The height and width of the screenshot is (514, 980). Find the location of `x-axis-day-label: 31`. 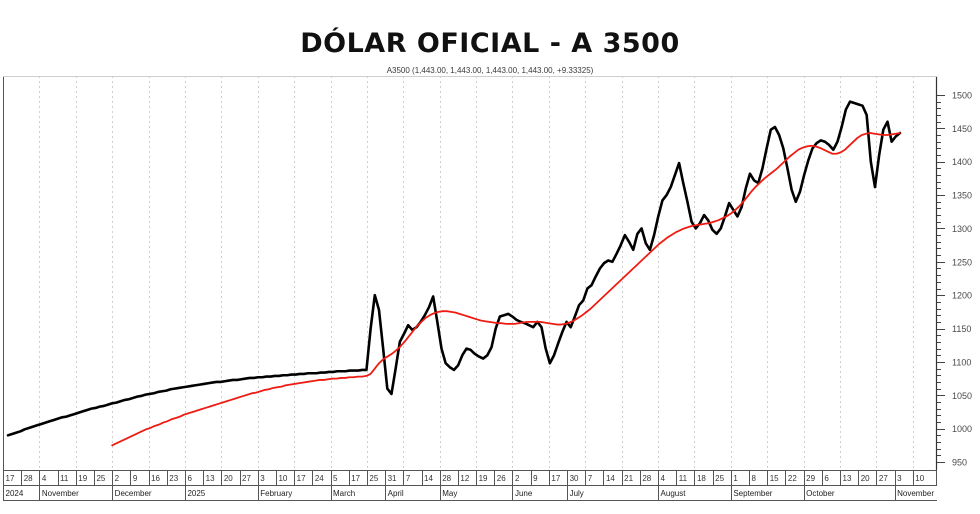

x-axis-day-label: 31 is located at coordinates (392, 478).